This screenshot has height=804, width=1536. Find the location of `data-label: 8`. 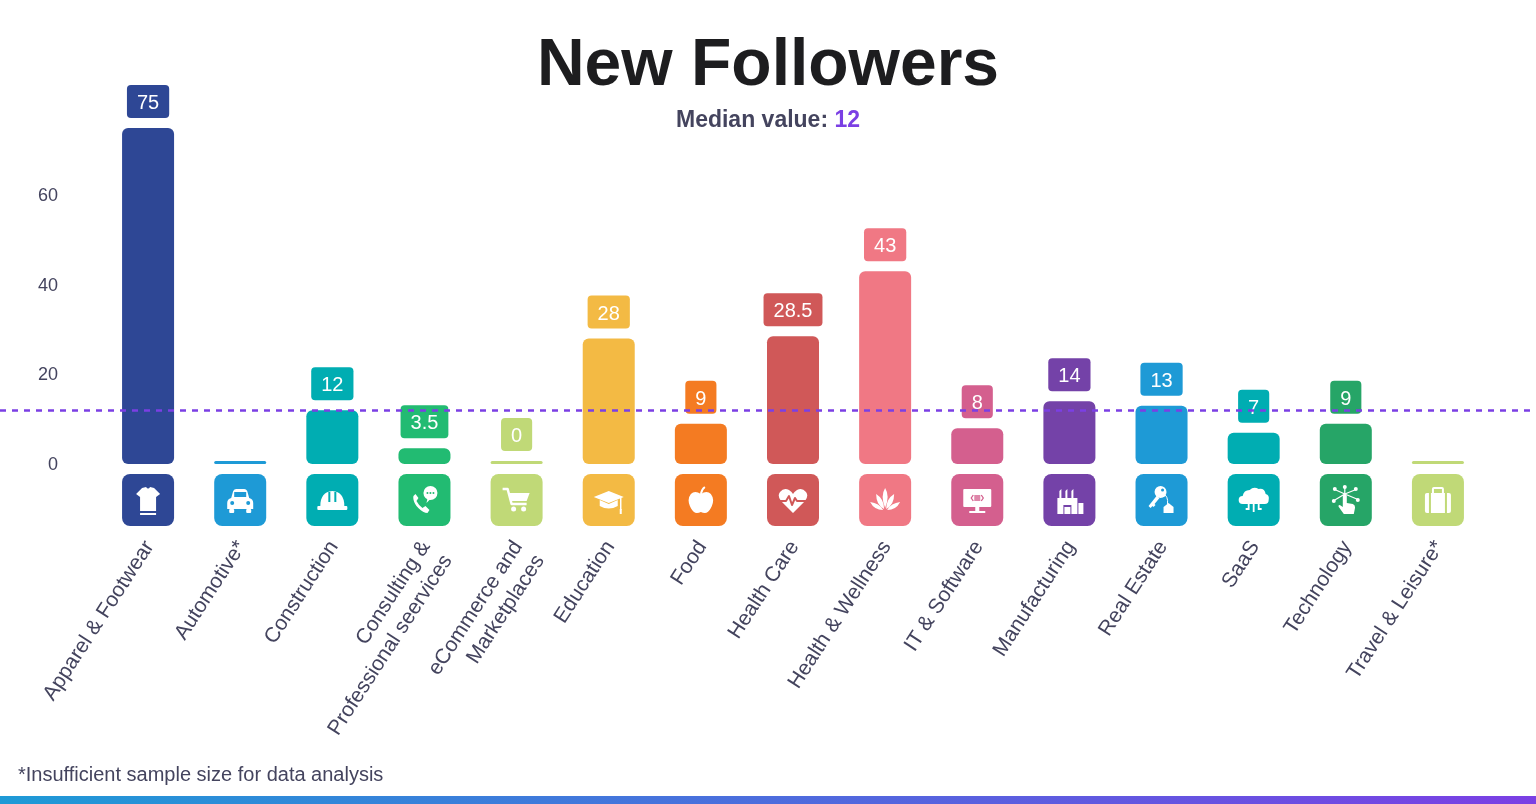

data-label: 8 is located at coordinates (977, 402).